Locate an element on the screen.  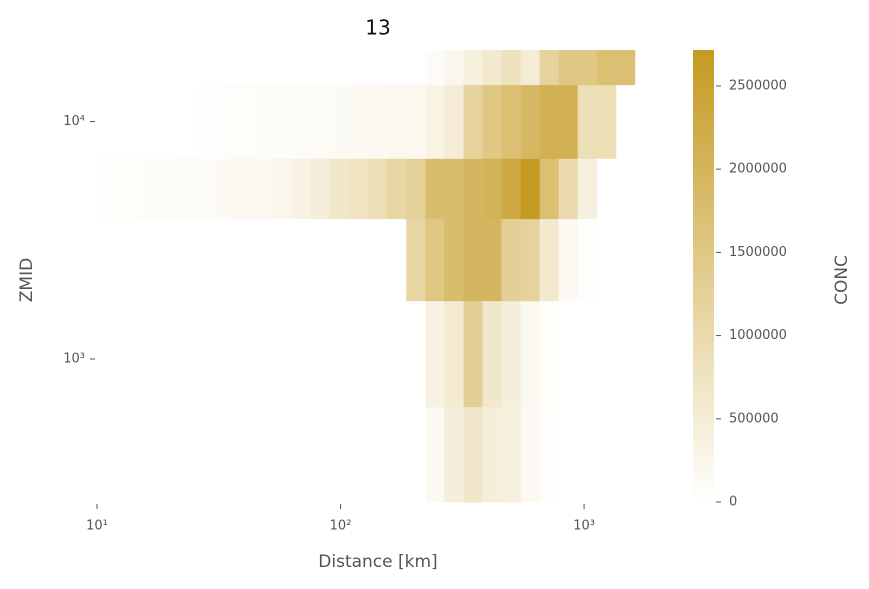
colorbar is located at coordinates (703, 276).